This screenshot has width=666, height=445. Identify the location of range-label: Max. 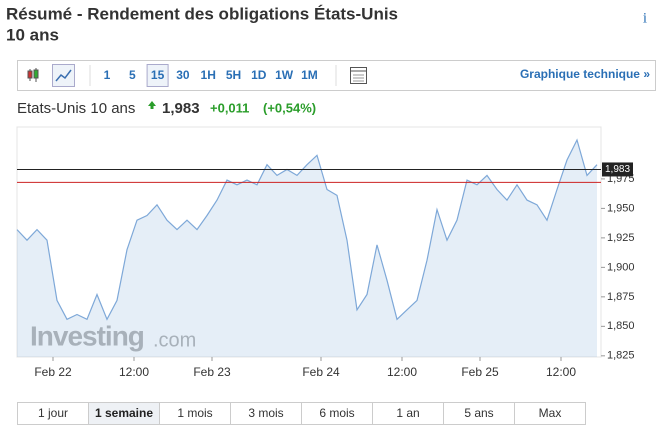
(550, 413).